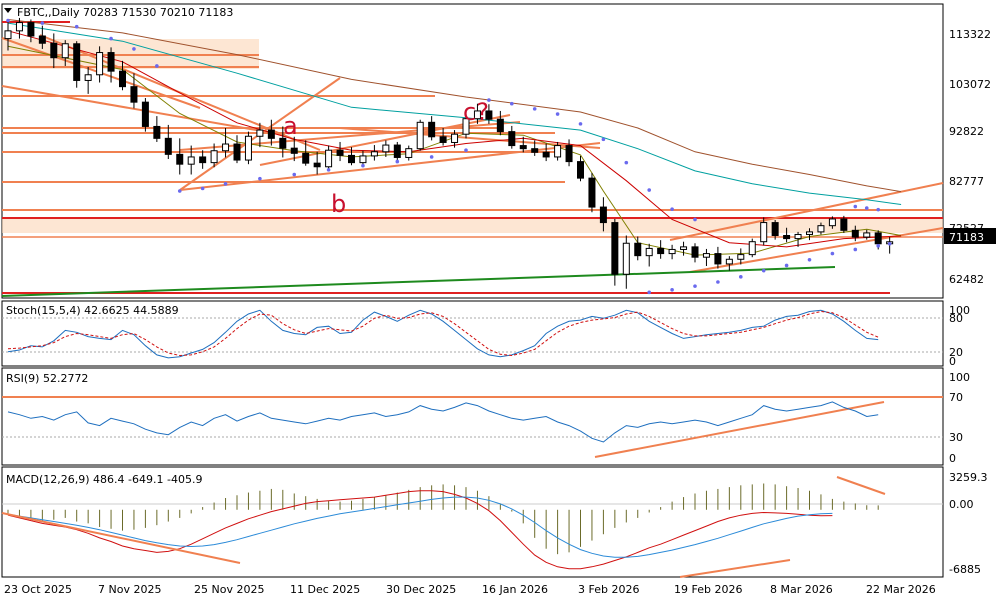 This screenshot has height=600, width=1000. I want to click on macd-tick-label: -6885, so click(965, 569).